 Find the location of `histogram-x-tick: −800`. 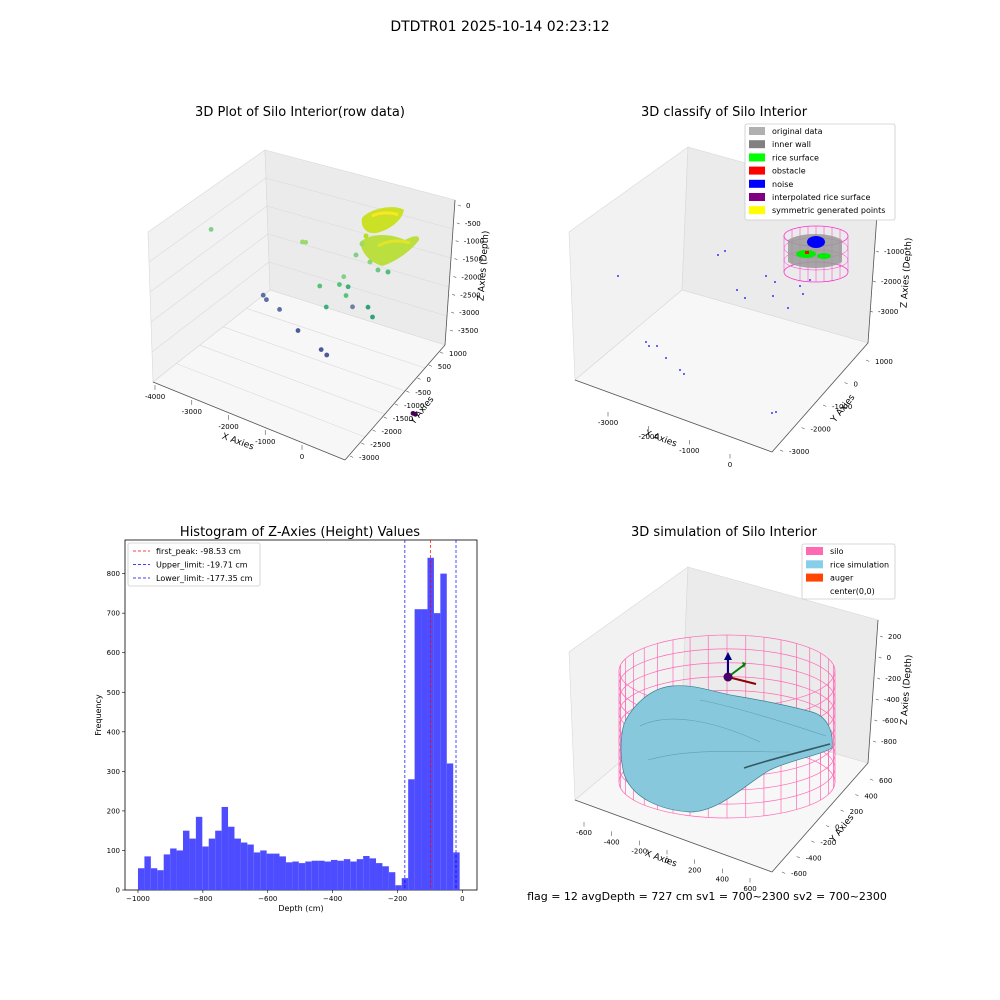

histogram-x-tick: −800 is located at coordinates (202, 899).